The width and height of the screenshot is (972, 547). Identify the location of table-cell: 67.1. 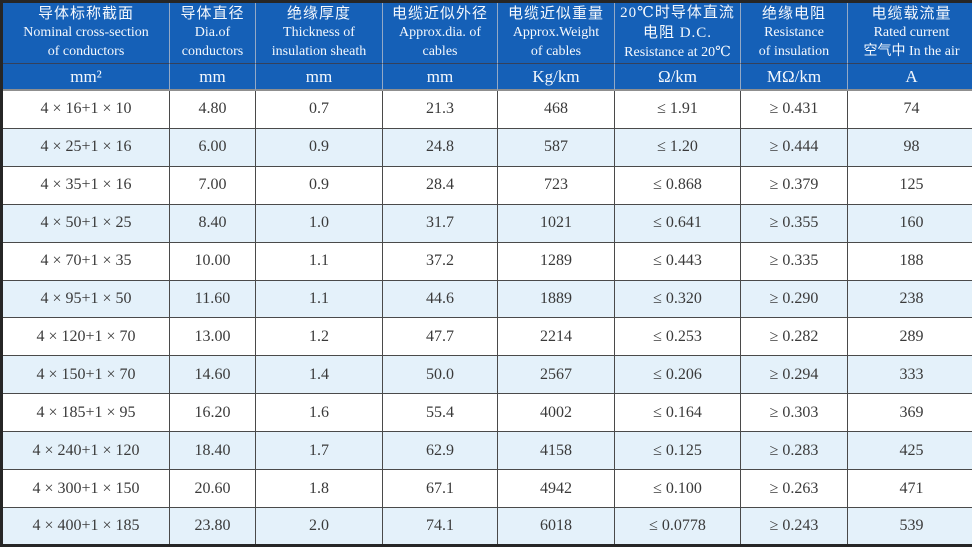
(440, 489).